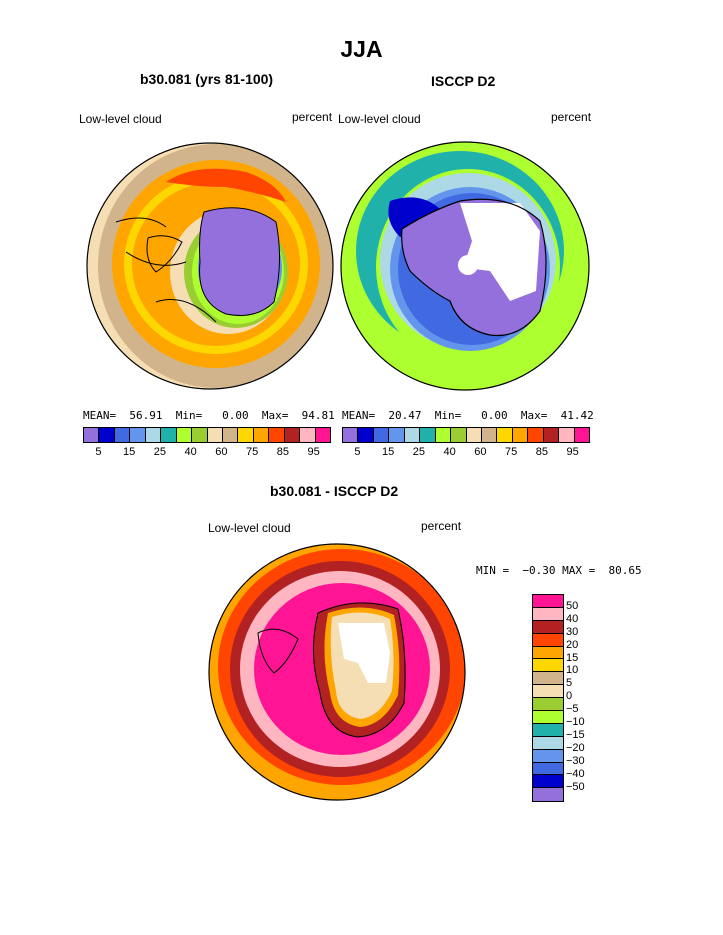 Image resolution: width=723 pixels, height=935 pixels. I want to click on left-colorbar-labels: 5 15 25 40 60 75 85 95, so click(206, 453).